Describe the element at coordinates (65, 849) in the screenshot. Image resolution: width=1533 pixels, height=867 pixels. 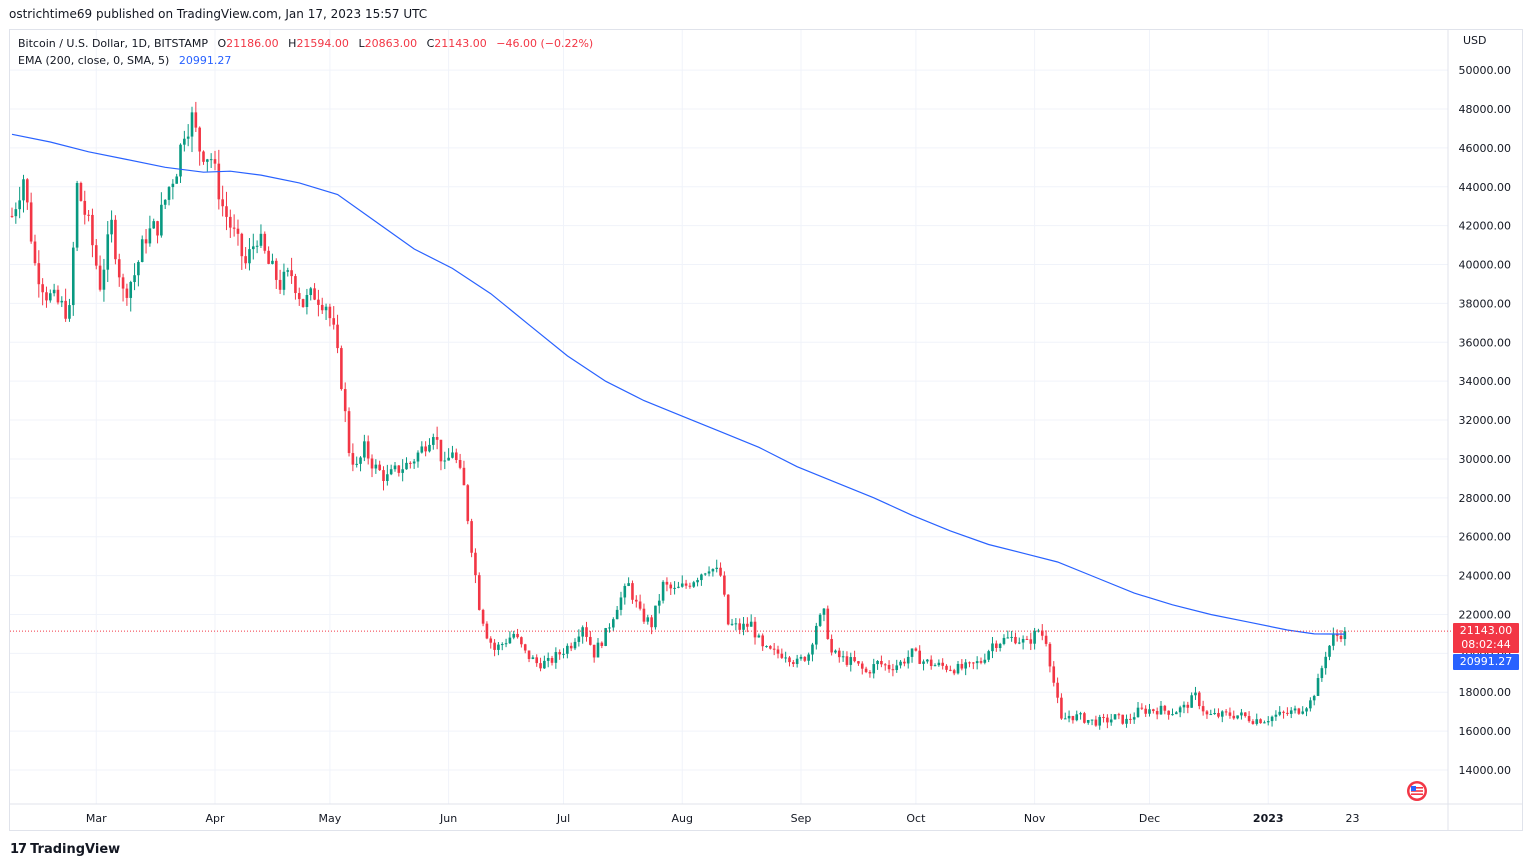
I see `tradingview-footer: 17 TradingView` at that location.